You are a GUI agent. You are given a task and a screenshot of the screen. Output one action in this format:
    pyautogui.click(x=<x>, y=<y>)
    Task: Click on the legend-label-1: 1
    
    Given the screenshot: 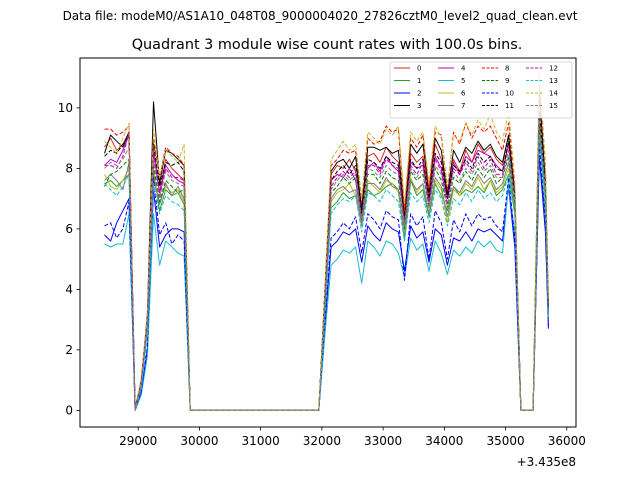 What is the action you would take?
    pyautogui.click(x=419, y=81)
    